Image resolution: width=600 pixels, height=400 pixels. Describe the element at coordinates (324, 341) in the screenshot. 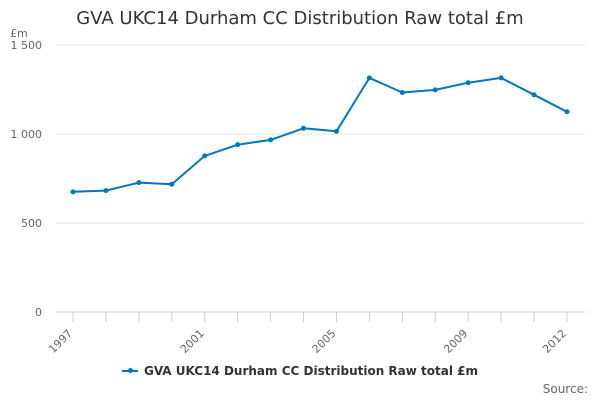

I see `x-tick-label: 2005` at that location.